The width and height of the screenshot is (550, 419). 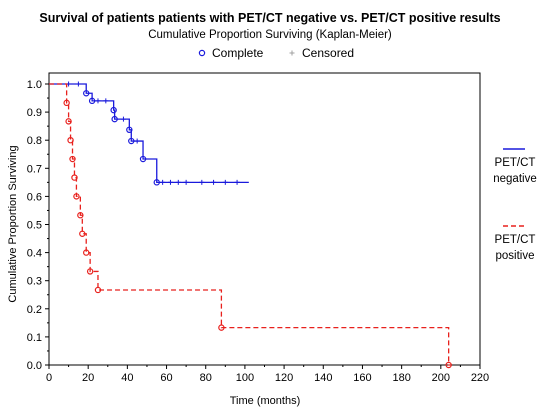 What do you see at coordinates (206, 378) in the screenshot?
I see `x-tick-label: 80` at bounding box center [206, 378].